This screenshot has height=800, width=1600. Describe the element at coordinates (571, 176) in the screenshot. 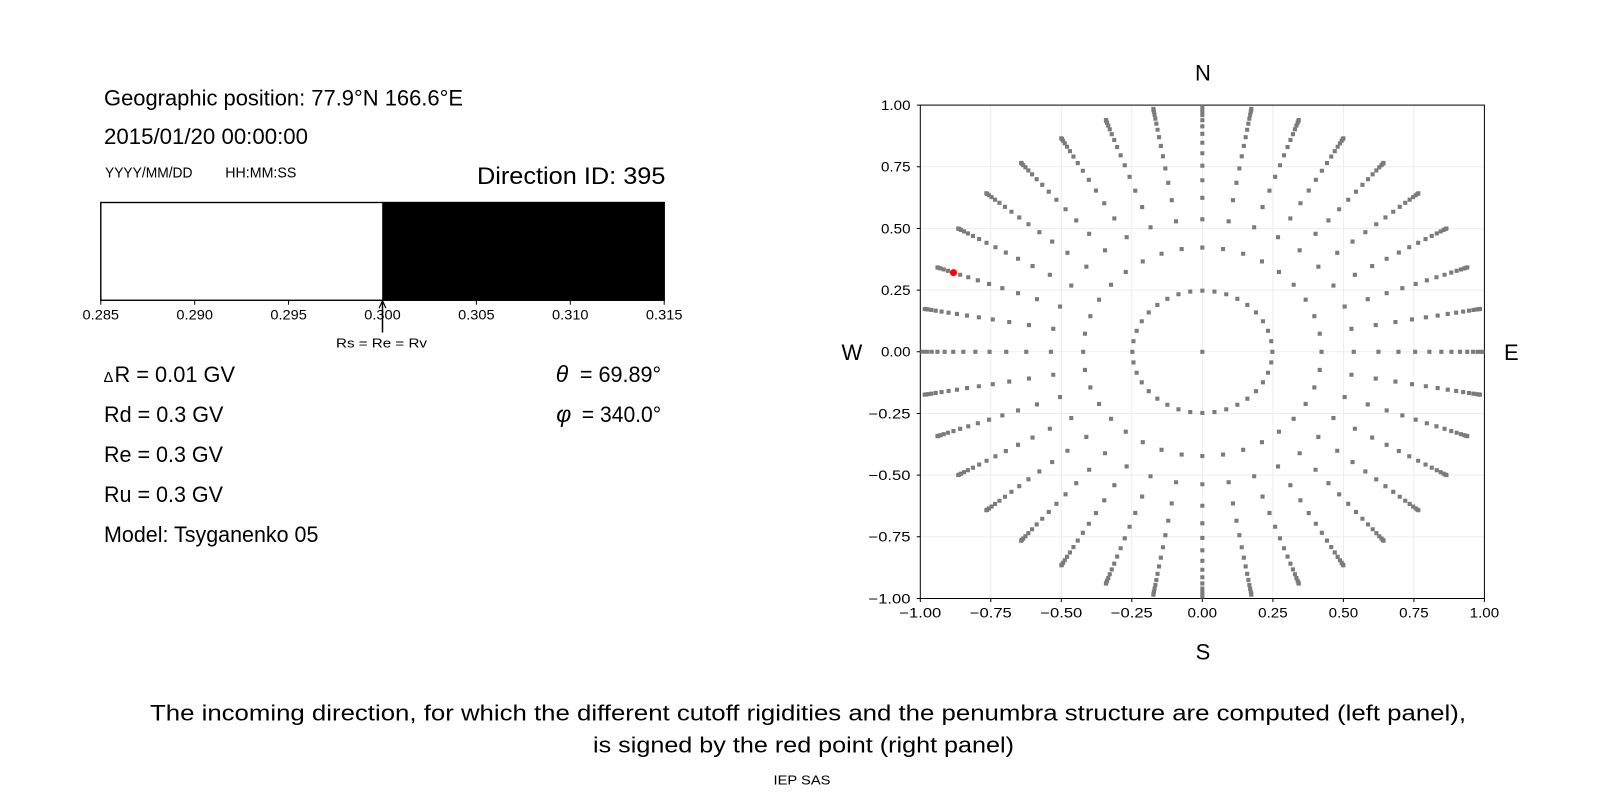

I see `svg-text: Direction ID: 395` at that location.